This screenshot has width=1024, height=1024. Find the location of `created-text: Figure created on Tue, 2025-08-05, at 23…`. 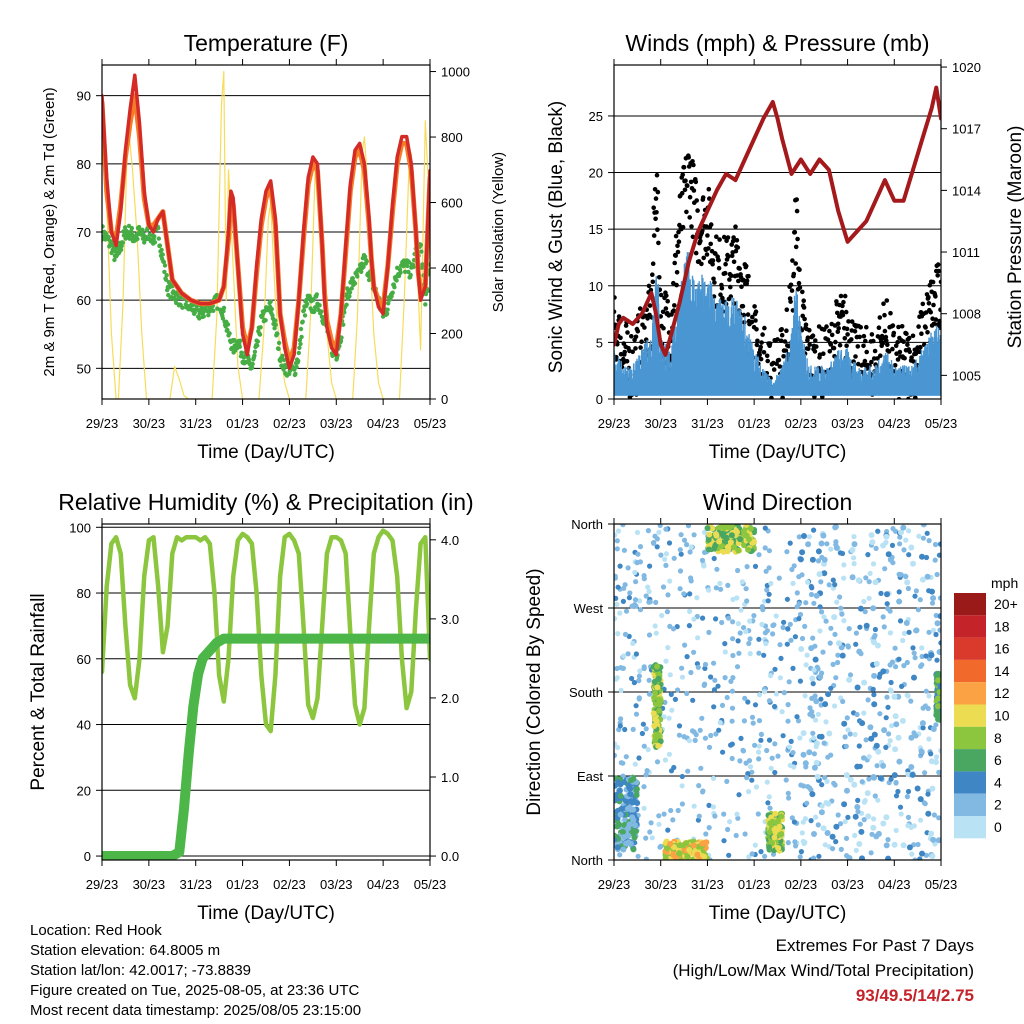

created-text: Figure created on Tue, 2025-08-05, at 23… is located at coordinates (195, 990).